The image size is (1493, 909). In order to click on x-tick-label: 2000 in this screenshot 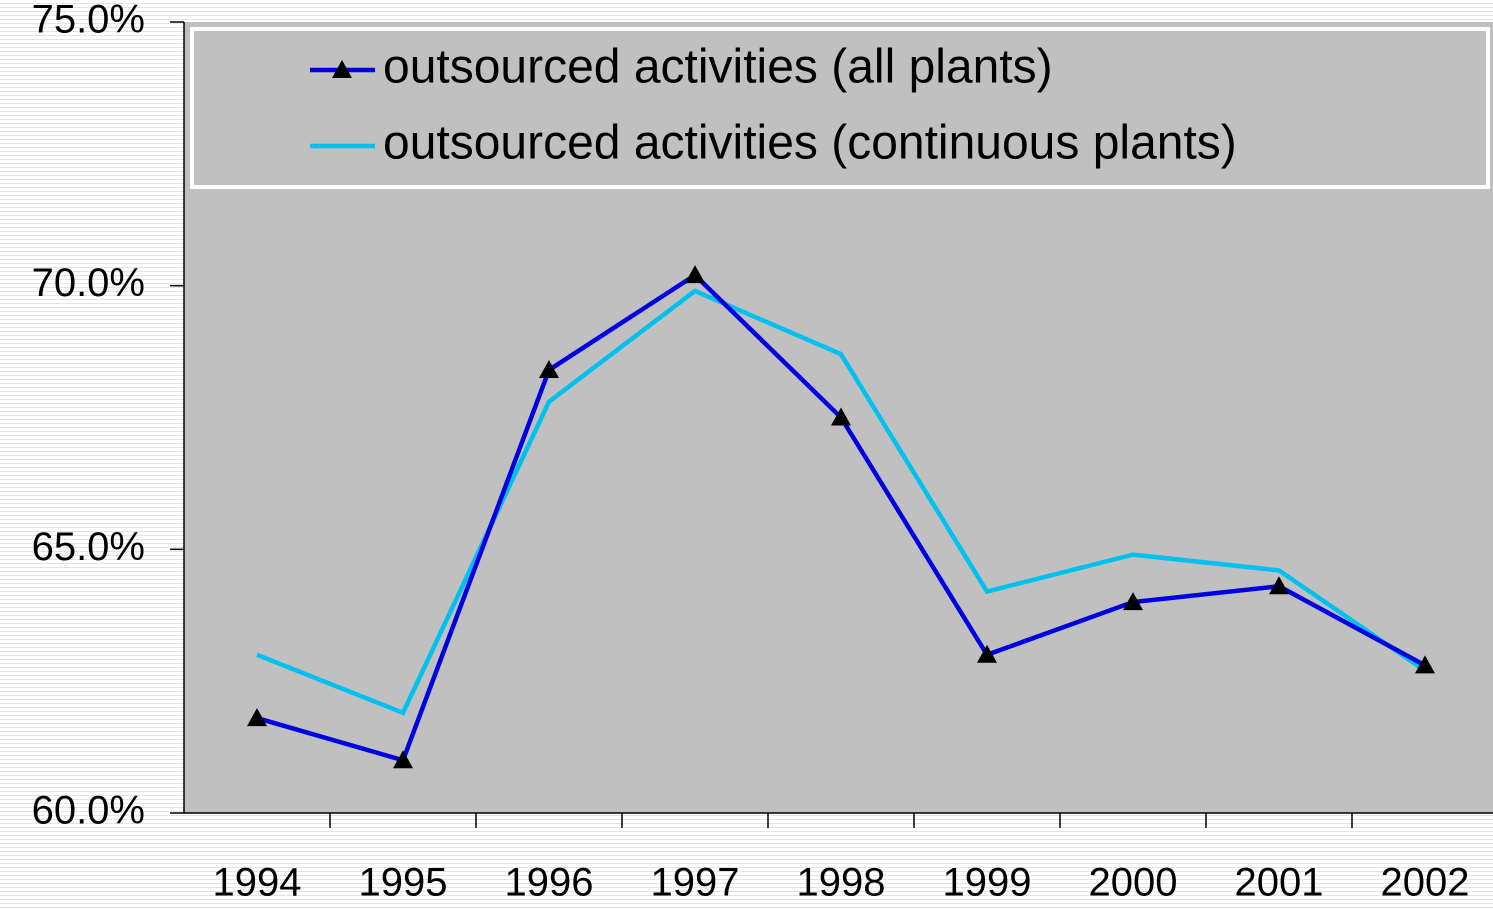, I will do `click(1133, 883)`.